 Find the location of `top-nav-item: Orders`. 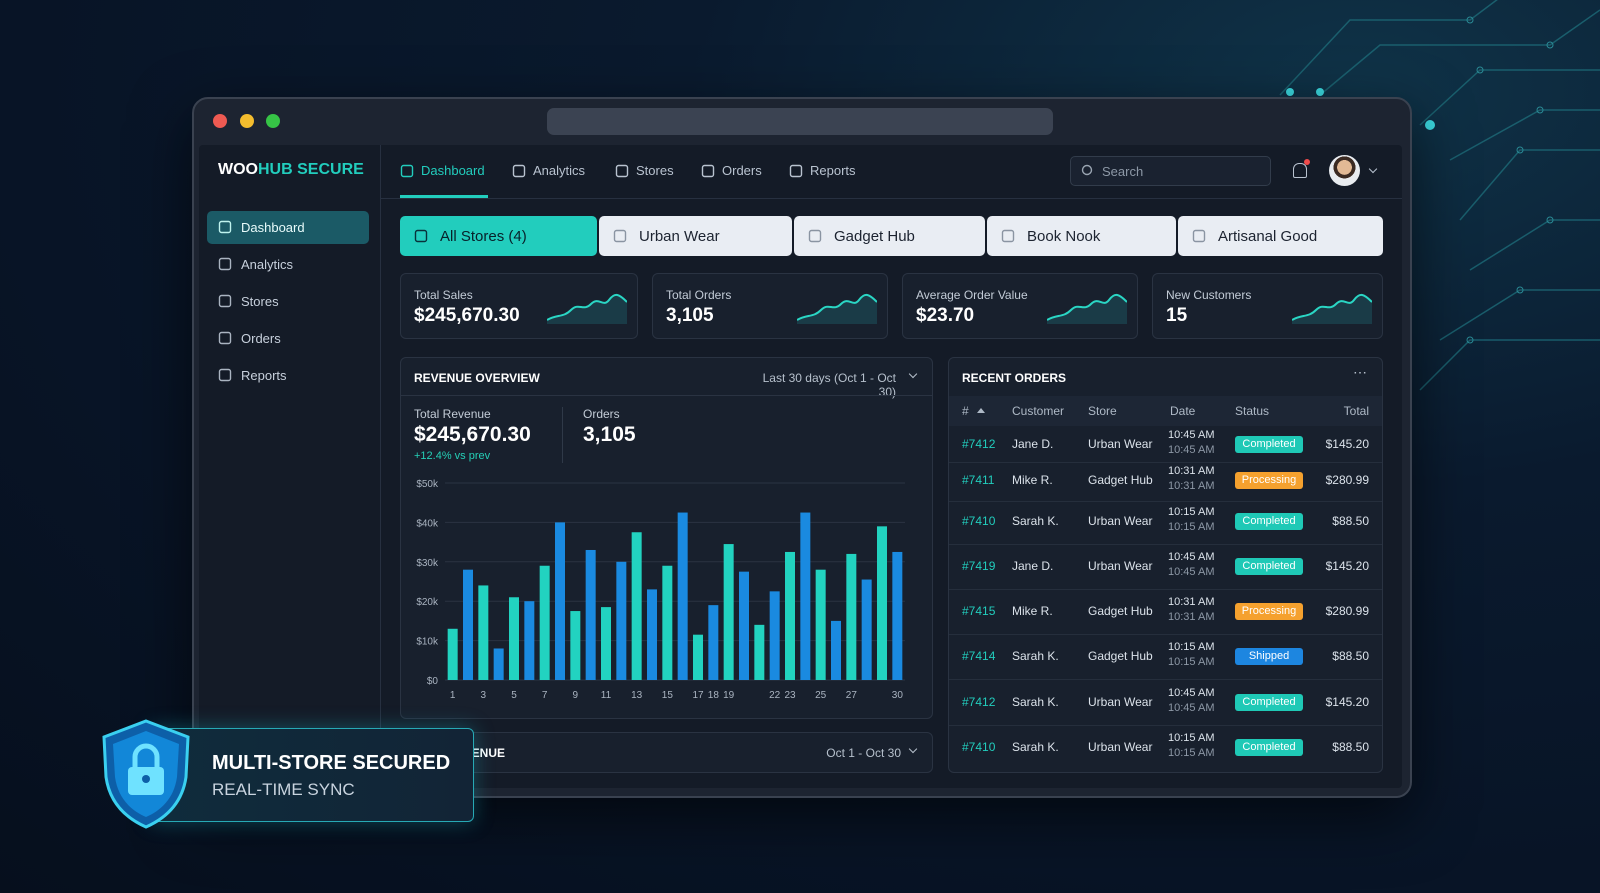

top-nav-item: Orders is located at coordinates (742, 170).